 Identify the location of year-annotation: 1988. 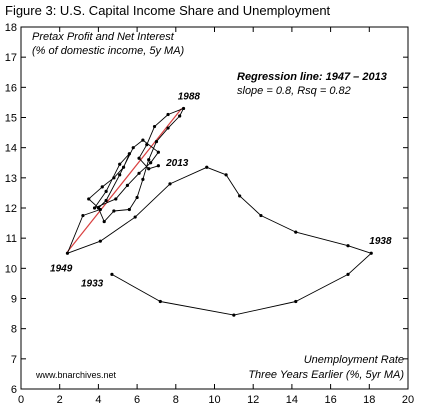
(189, 96).